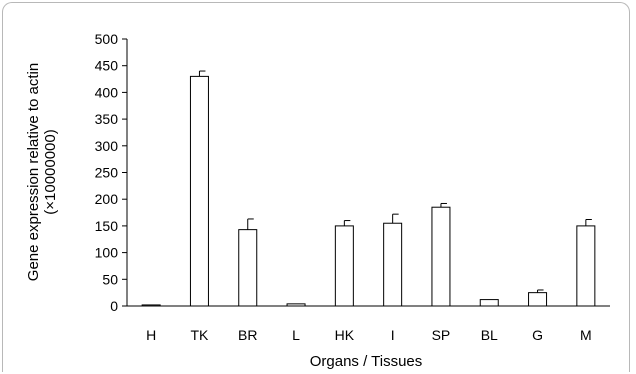  Describe the element at coordinates (538, 299) in the screenshot. I see `bar-G` at that location.